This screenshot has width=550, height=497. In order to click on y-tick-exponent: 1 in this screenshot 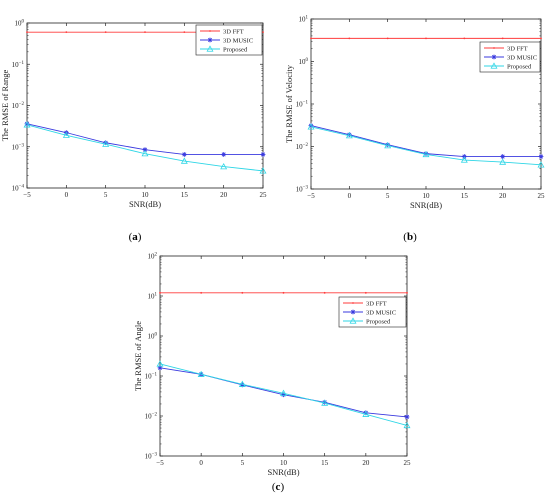, I will do `click(307, 18)`.